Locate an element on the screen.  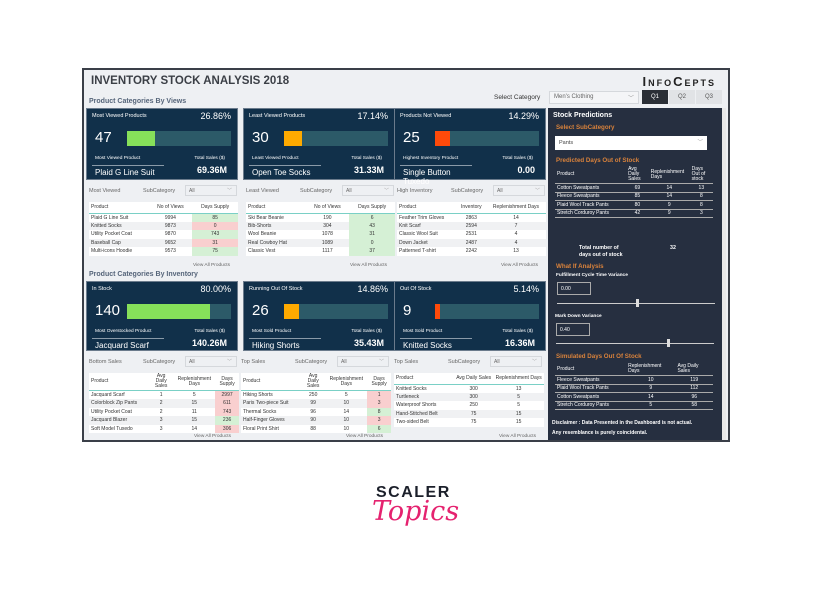
quarter-q2-button: Q2 is located at coordinates (682, 97).